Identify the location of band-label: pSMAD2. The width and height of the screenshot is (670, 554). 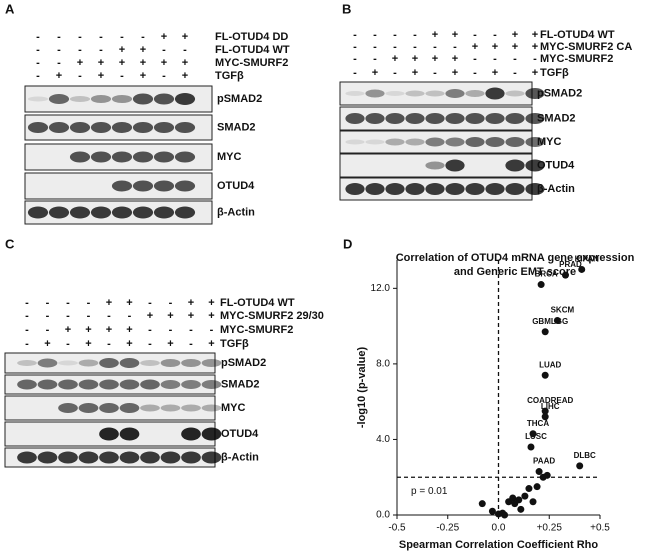
(559, 93).